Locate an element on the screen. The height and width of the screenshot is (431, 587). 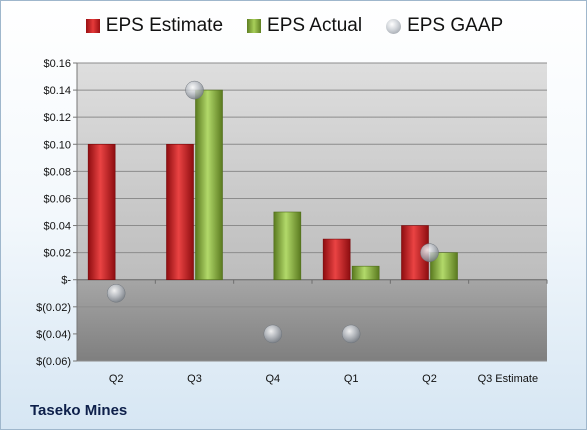
legend-swatch-eps-estimate is located at coordinates (92, 26).